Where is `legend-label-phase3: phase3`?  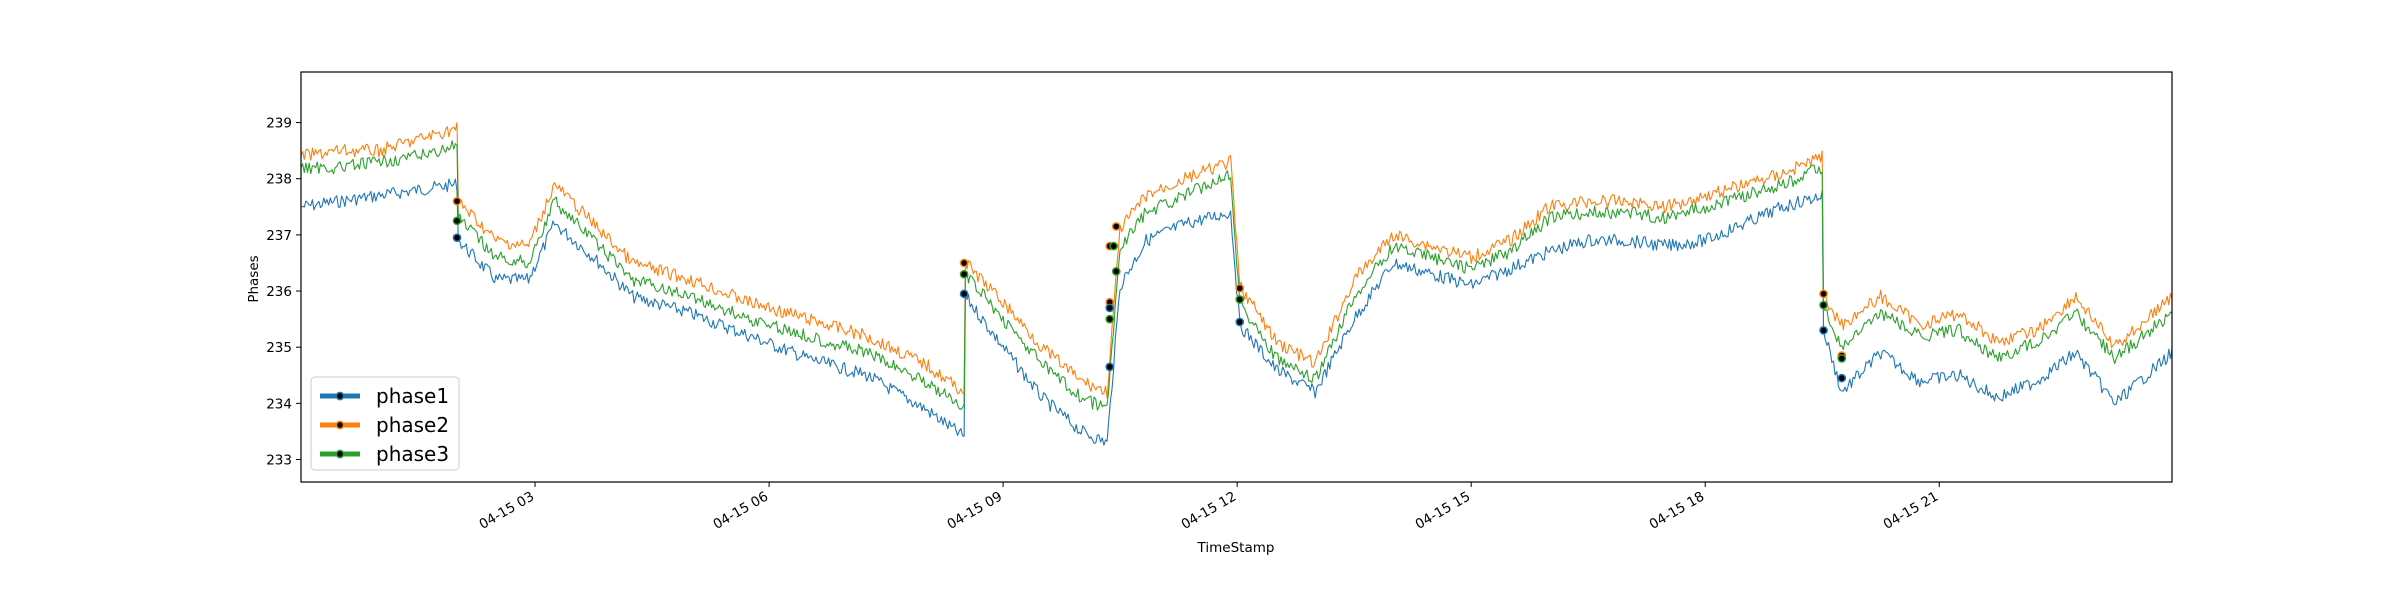 legend-label-phase3: phase3 is located at coordinates (412, 454).